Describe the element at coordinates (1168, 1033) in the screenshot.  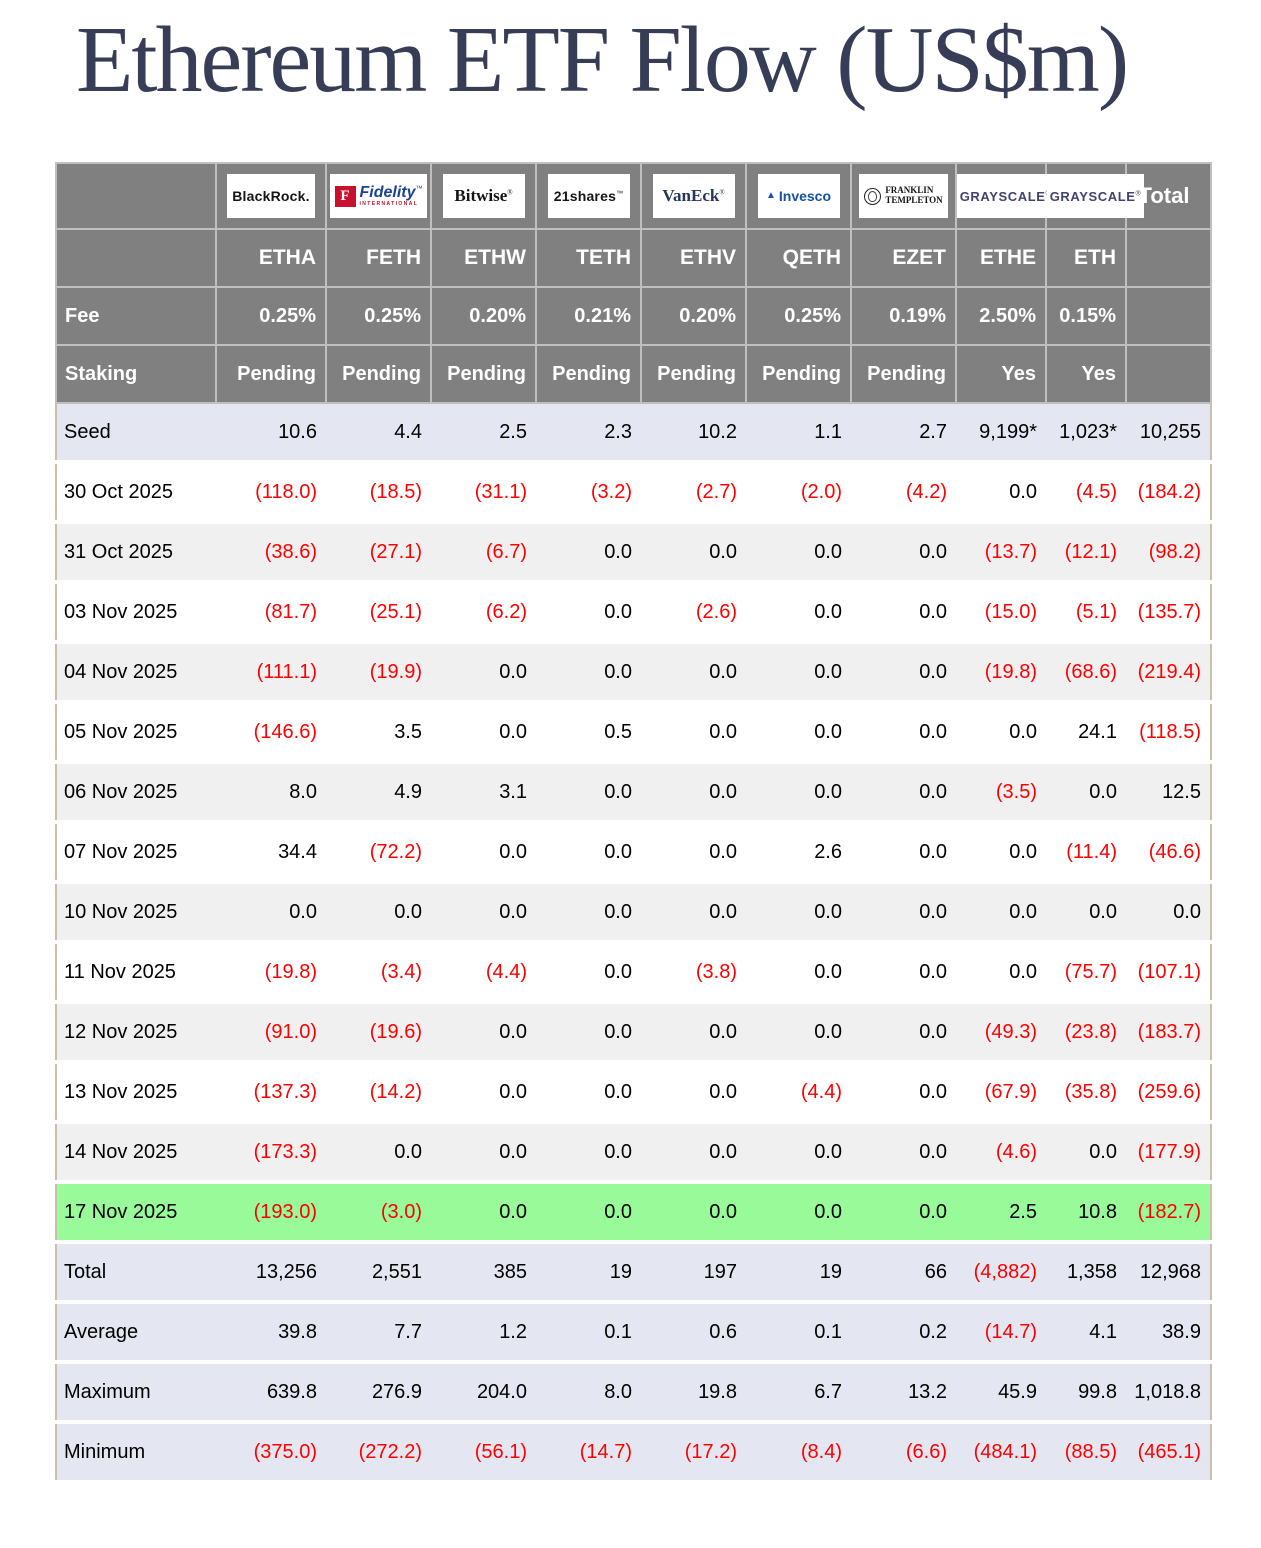
I see `value-cell: (183.7)` at that location.